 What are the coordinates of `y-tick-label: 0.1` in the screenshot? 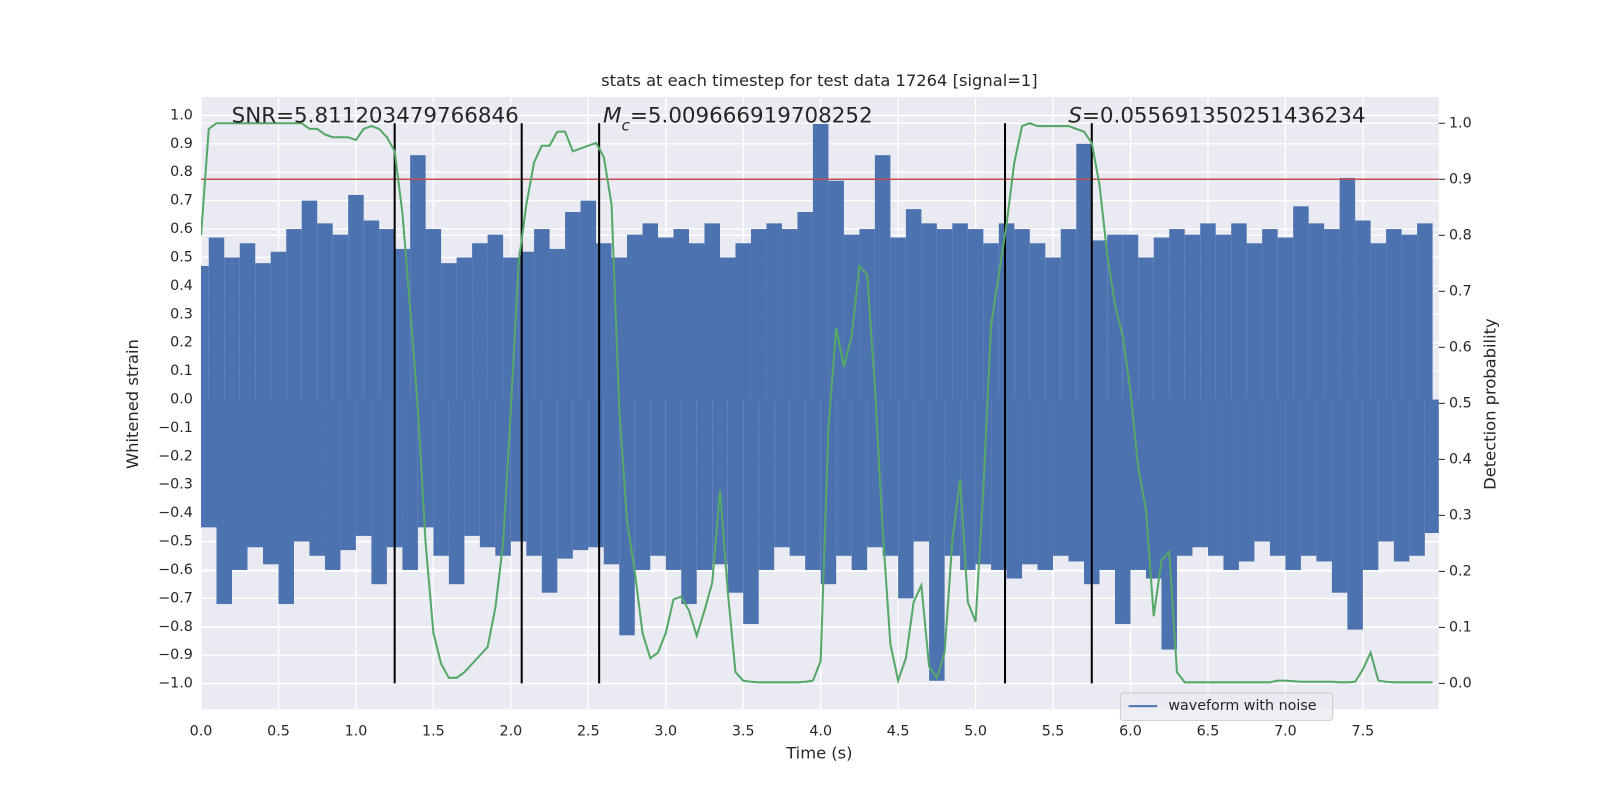 It's located at (181, 371).